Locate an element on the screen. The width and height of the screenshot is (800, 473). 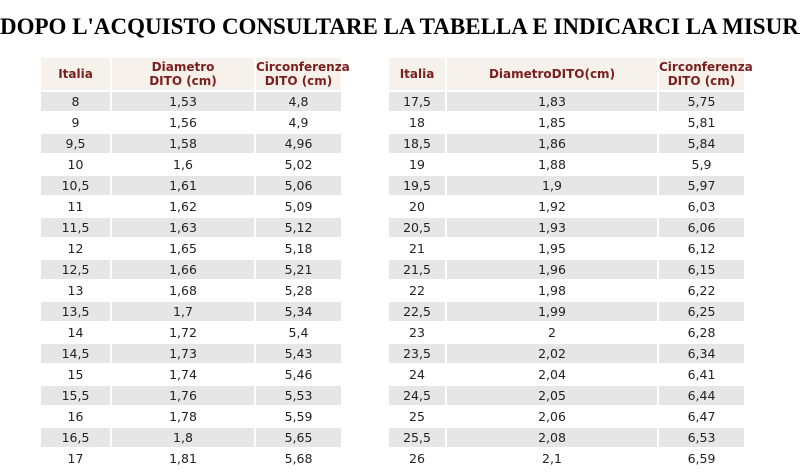
table-cell: 1,65 is located at coordinates (183, 249).